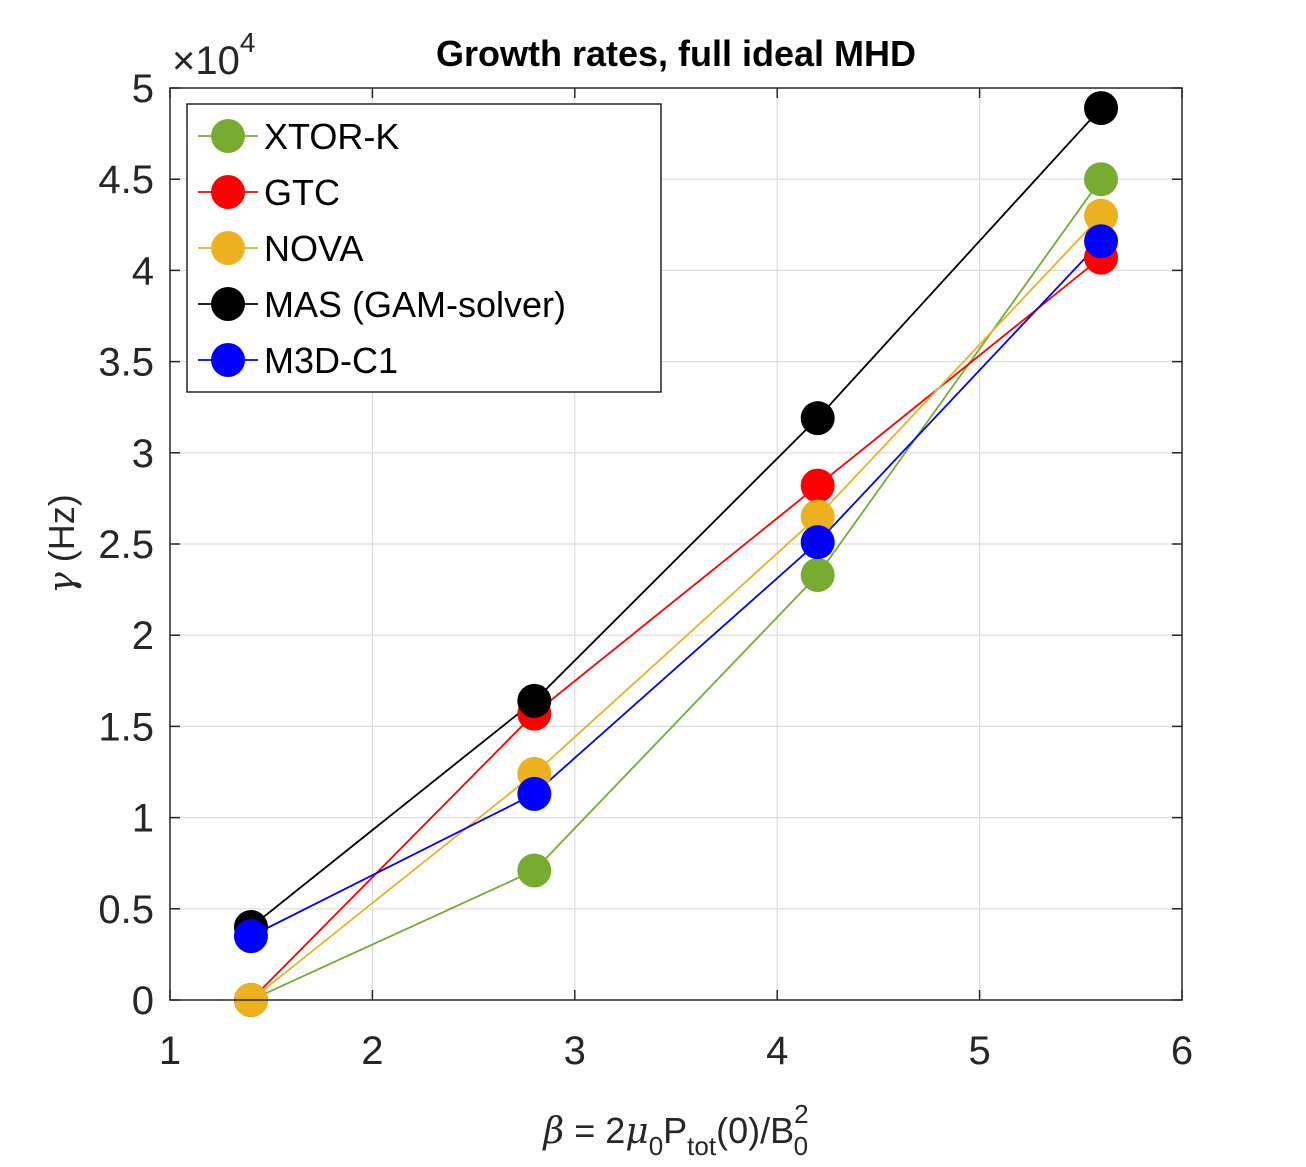 The height and width of the screenshot is (1167, 1306). I want to click on y-exponent: ×10⁴, so click(213, 55).